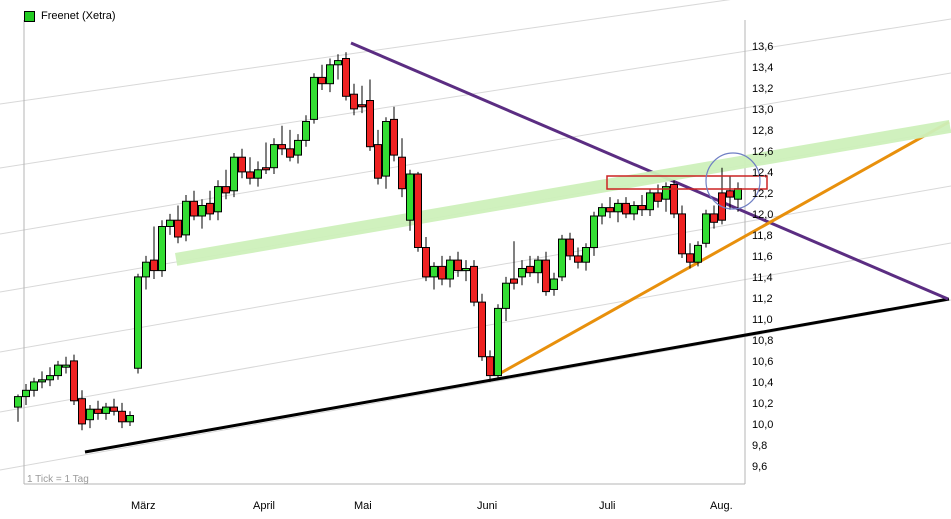 Image resolution: width=951 pixels, height=519 pixels. What do you see at coordinates (687, 182) in the screenshot?
I see `consolidation-box` at bounding box center [687, 182].